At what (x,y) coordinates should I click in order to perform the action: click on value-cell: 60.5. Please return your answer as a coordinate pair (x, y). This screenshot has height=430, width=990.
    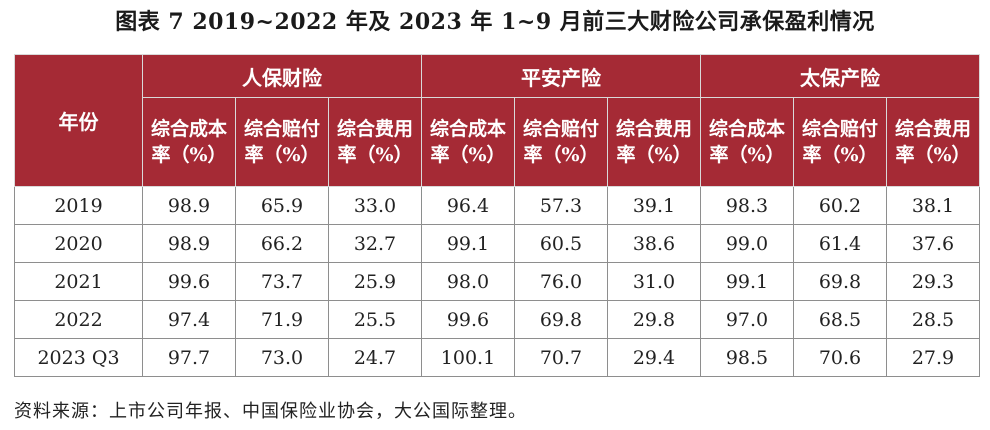
    Looking at the image, I should click on (561, 243).